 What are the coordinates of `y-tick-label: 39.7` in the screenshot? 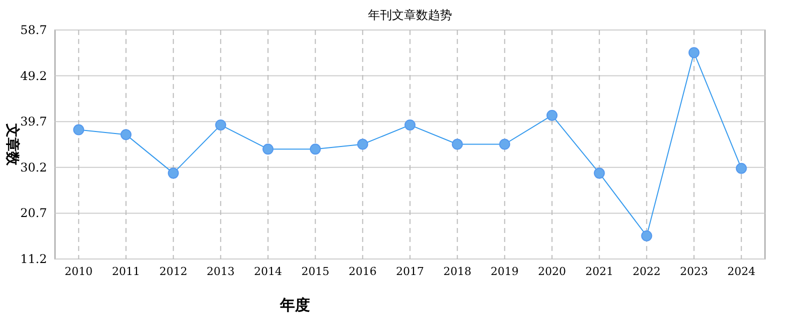 It's located at (33, 121).